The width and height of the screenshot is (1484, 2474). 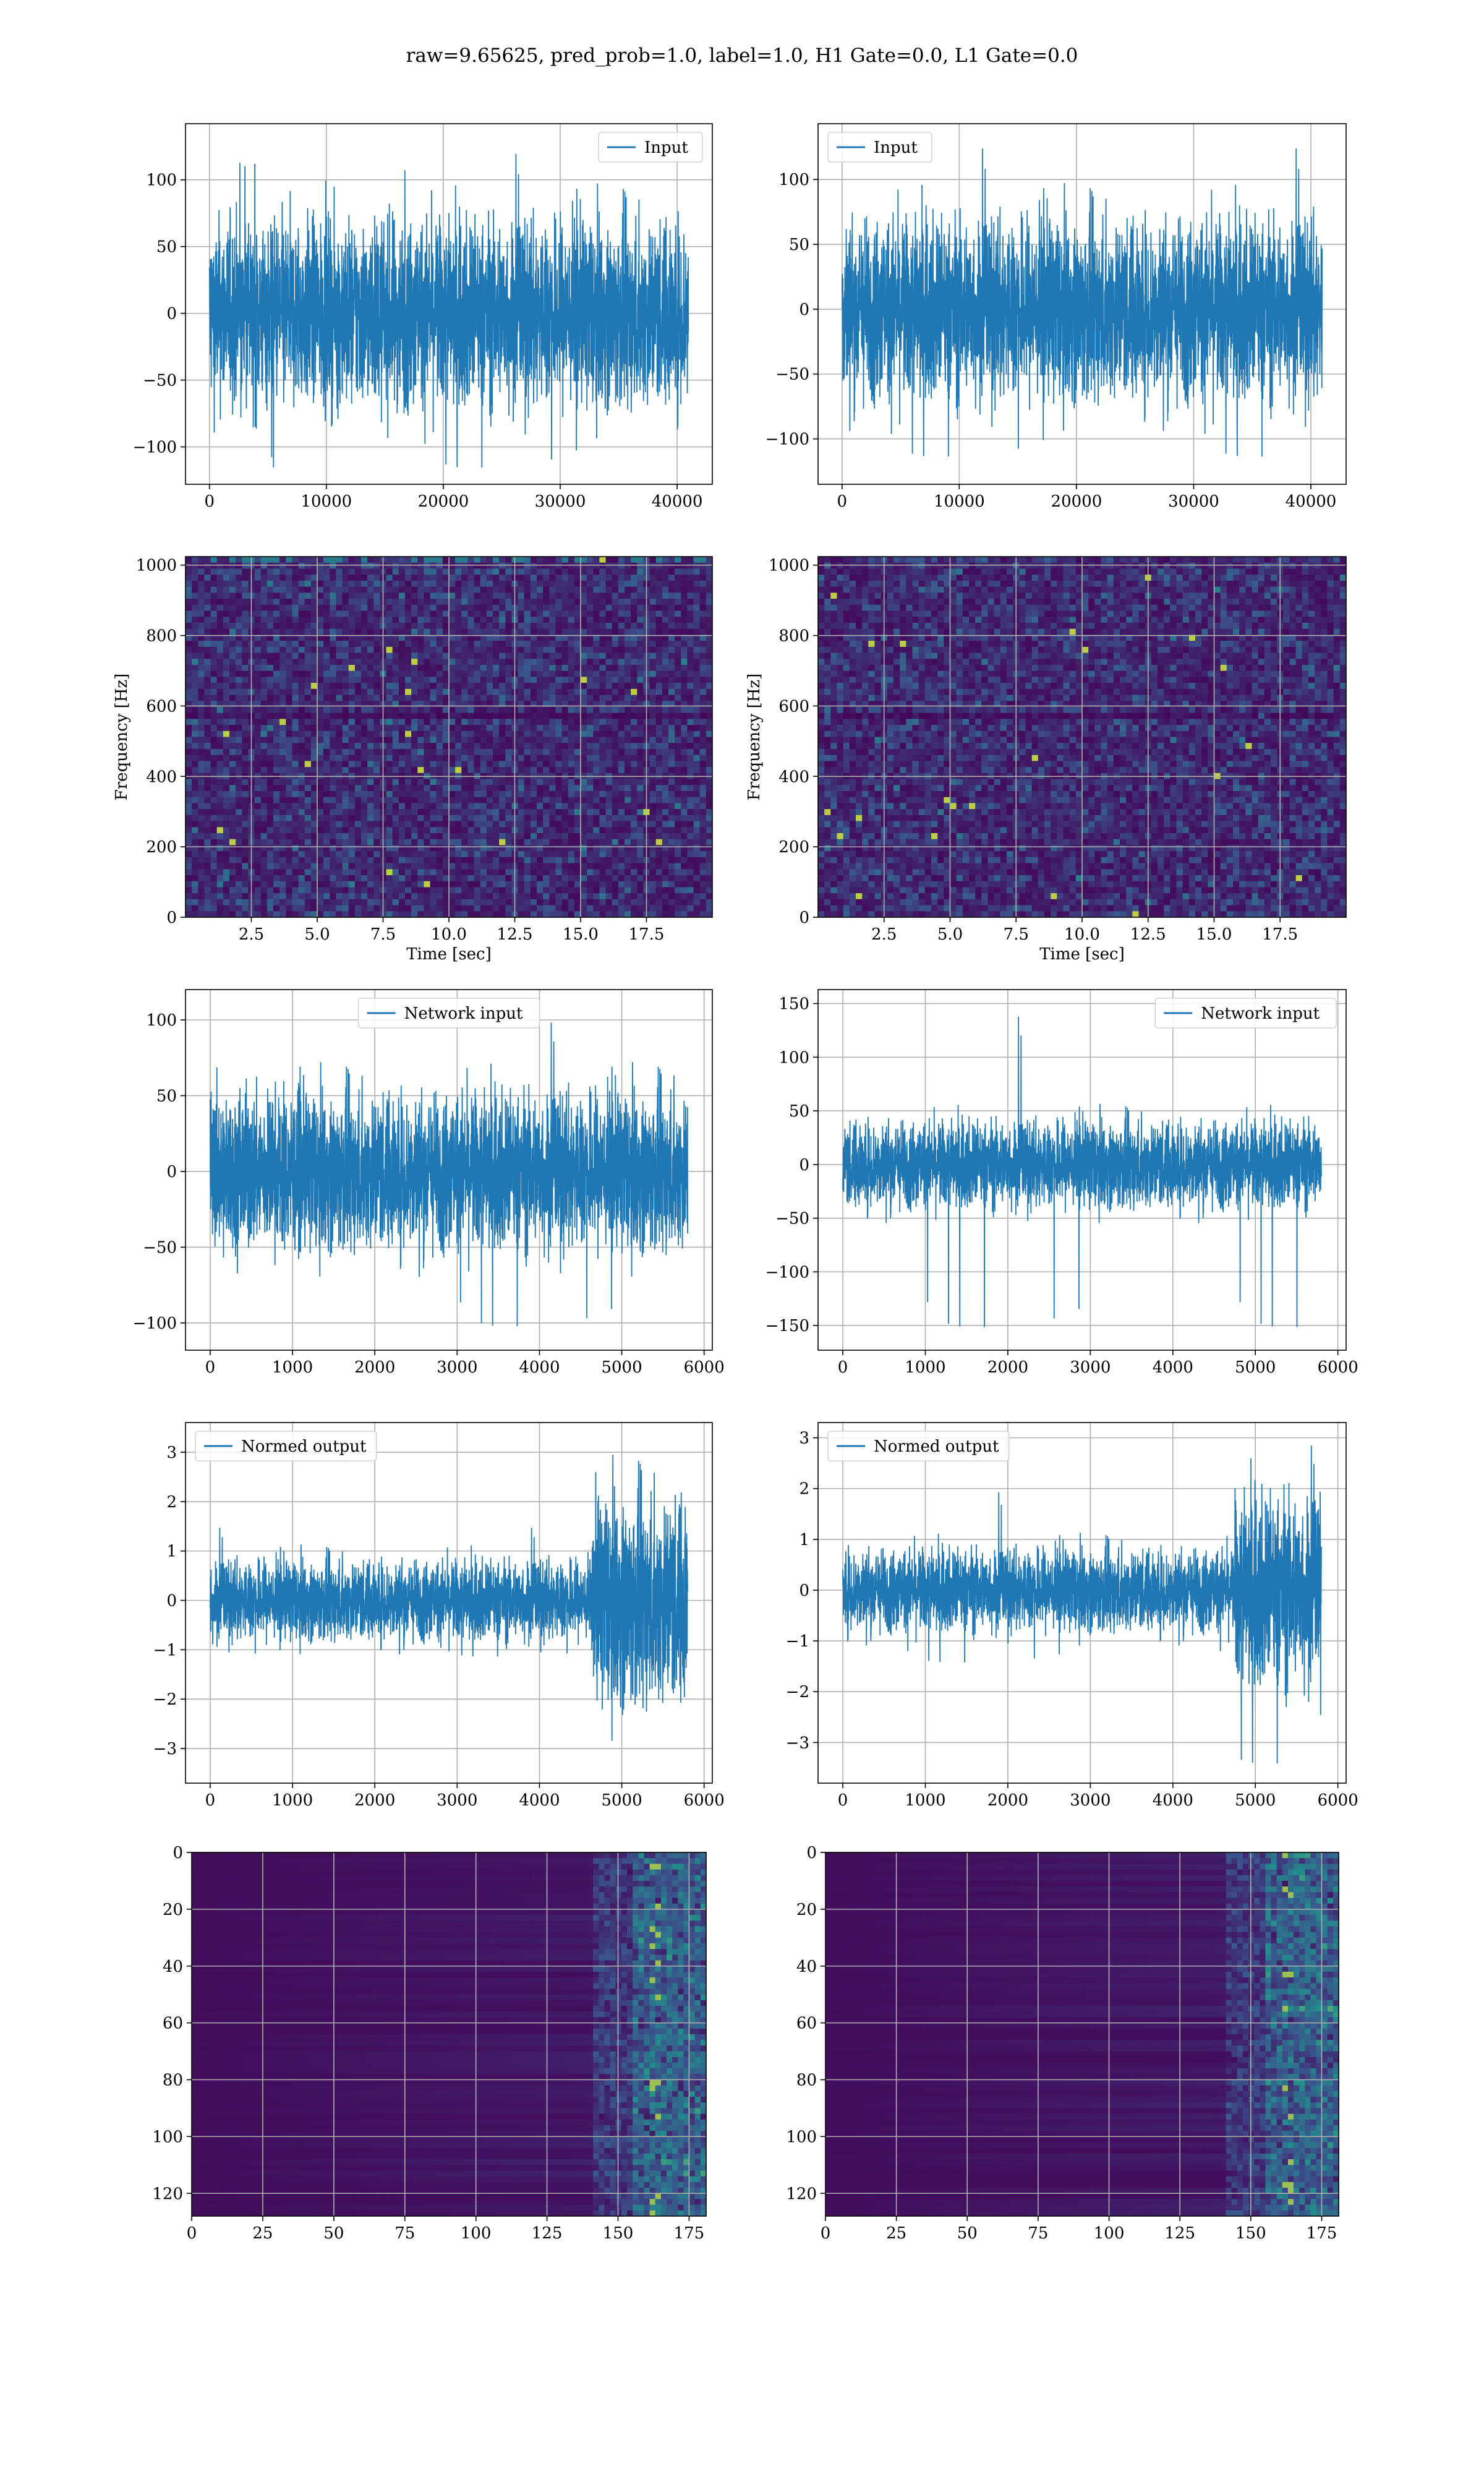 What do you see at coordinates (799, 245) in the screenshot?
I see `y-tick-label: 50` at bounding box center [799, 245].